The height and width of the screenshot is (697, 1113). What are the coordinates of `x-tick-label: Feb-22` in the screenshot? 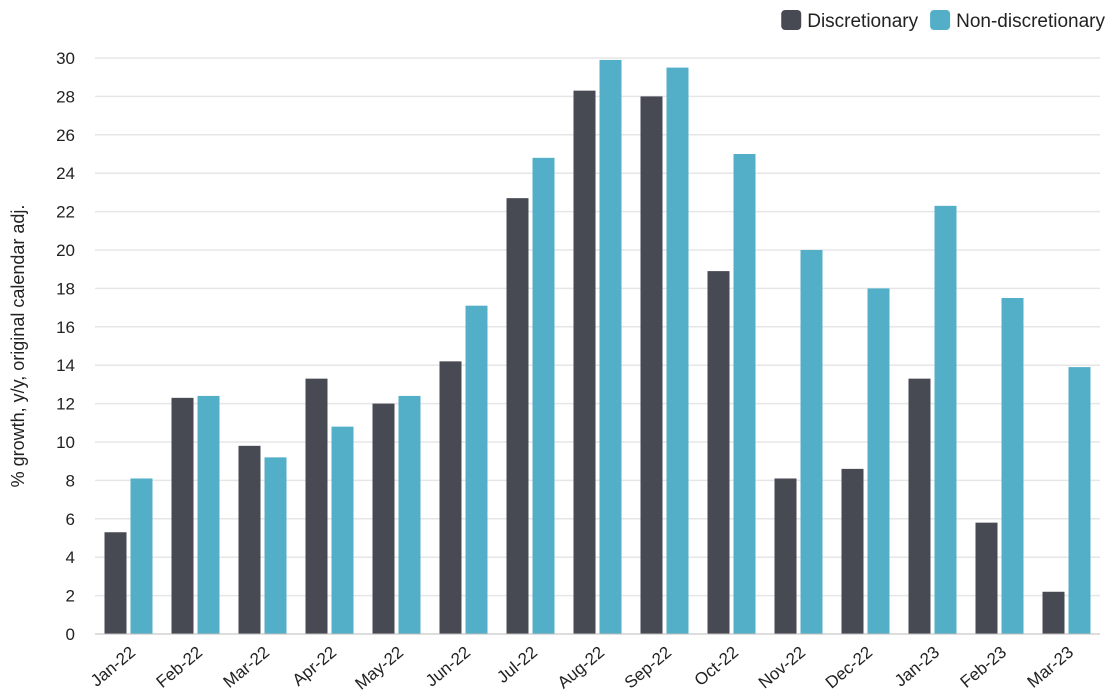 It's located at (179, 667).